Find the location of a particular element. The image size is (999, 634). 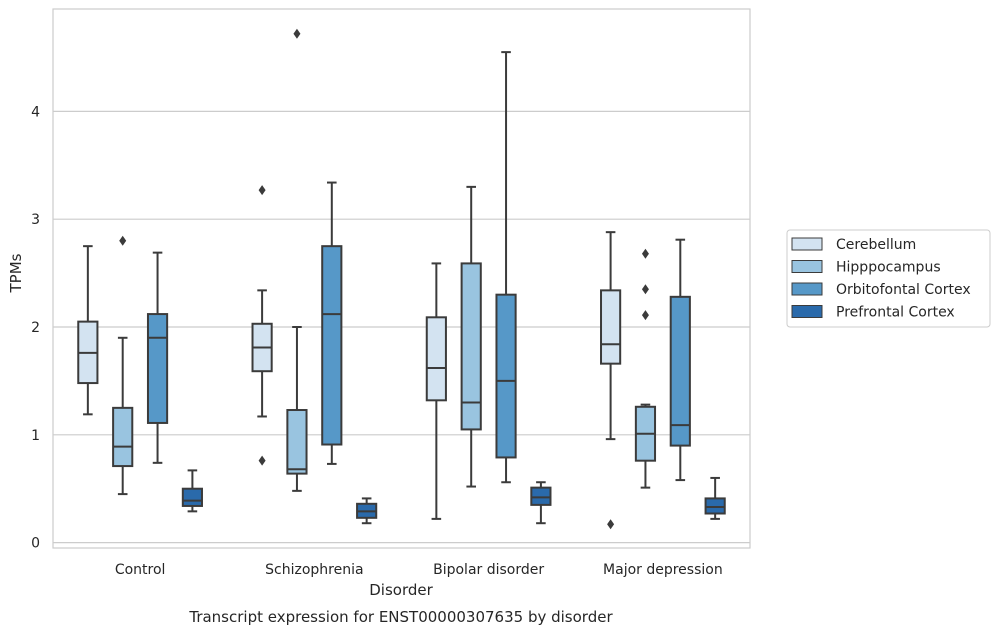

y-tick-label: 2 is located at coordinates (35, 328).